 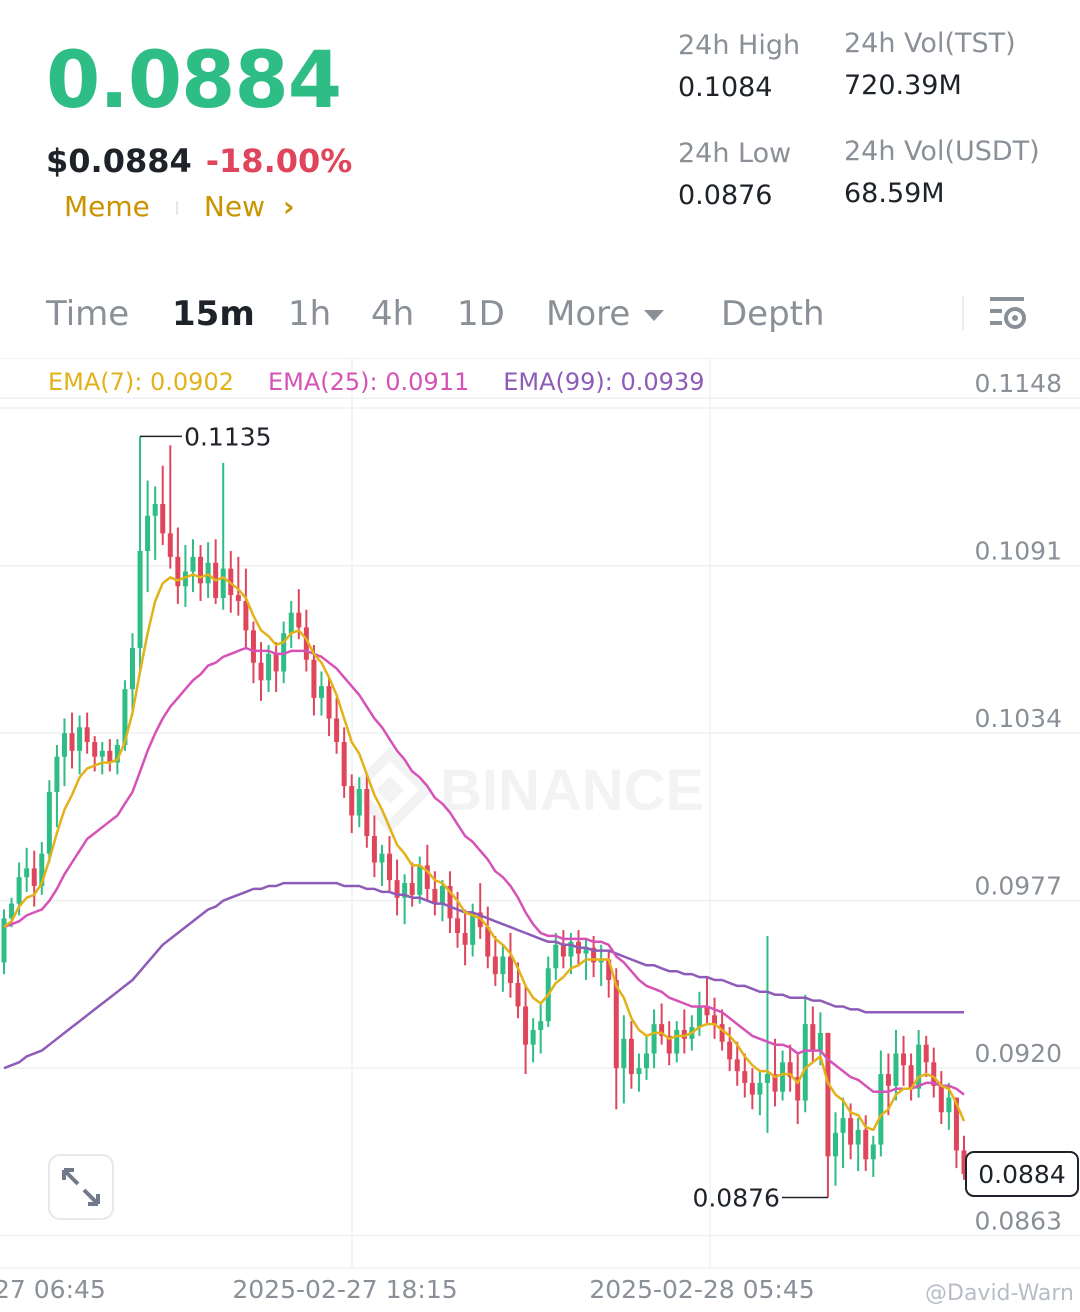 What do you see at coordinates (942, 151) in the screenshot?
I see `stat-vol-quote-label: 24h Vol(USDT)` at bounding box center [942, 151].